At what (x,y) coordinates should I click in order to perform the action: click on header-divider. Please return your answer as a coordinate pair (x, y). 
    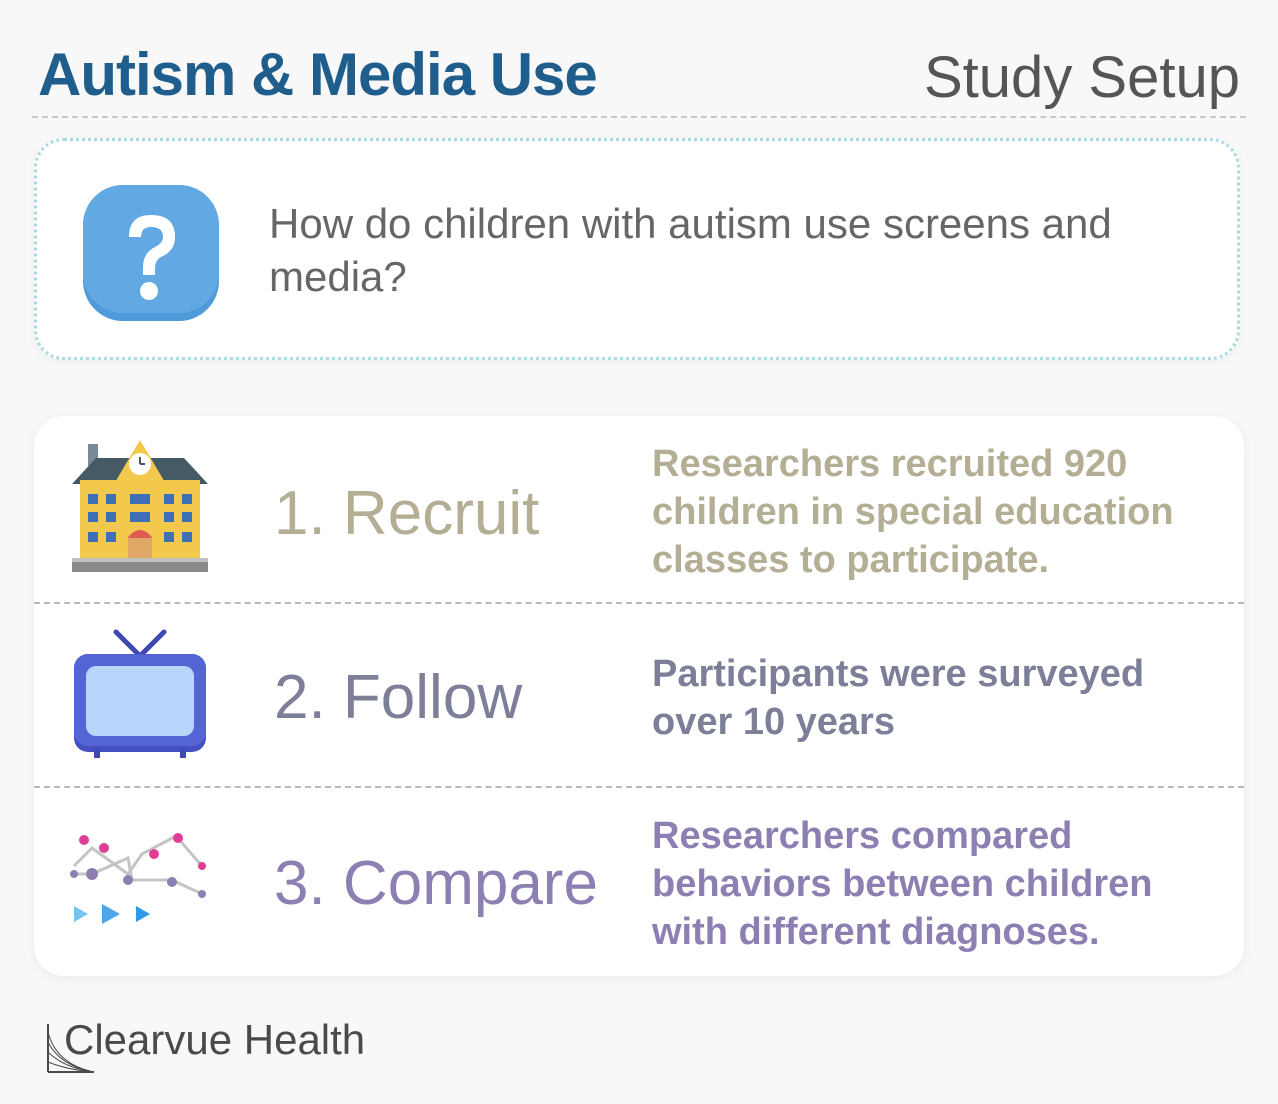
    Looking at the image, I should click on (639, 117).